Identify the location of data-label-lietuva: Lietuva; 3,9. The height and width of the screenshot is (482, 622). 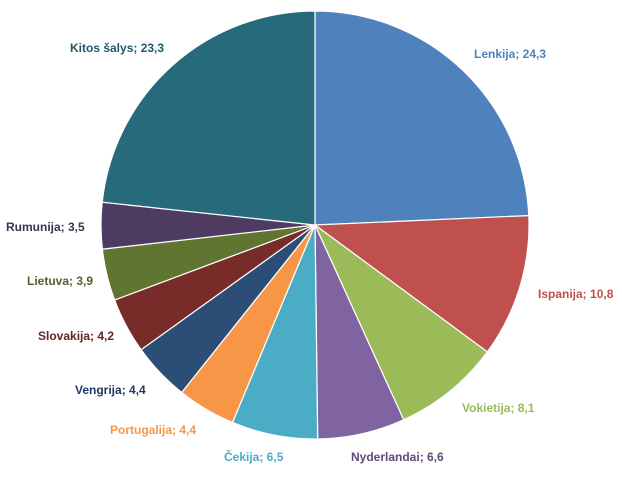
(60, 281).